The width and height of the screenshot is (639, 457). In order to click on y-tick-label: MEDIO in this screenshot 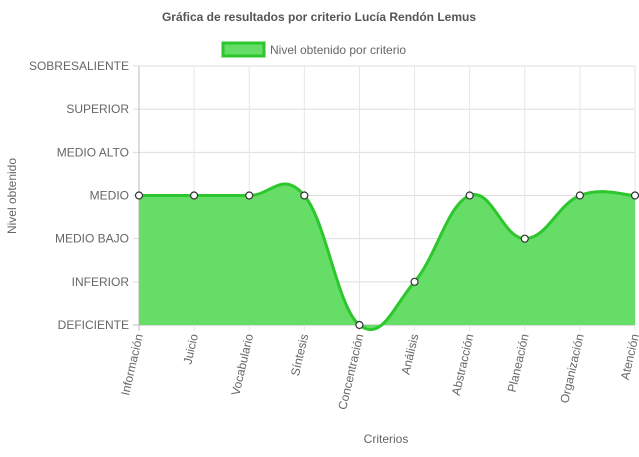, I will do `click(109, 196)`.